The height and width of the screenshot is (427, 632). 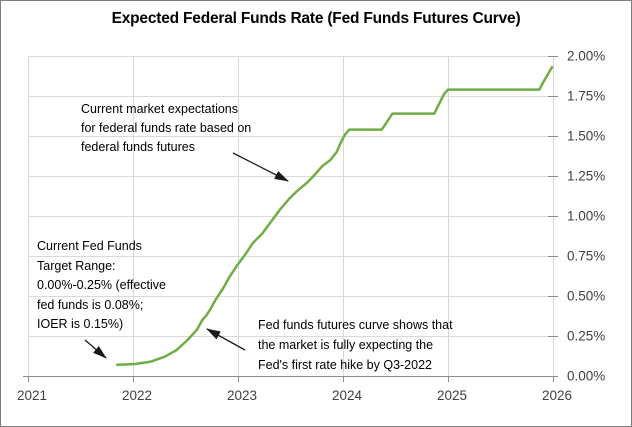 What do you see at coordinates (557, 395) in the screenshot?
I see `x-tick-label: 2026` at bounding box center [557, 395].